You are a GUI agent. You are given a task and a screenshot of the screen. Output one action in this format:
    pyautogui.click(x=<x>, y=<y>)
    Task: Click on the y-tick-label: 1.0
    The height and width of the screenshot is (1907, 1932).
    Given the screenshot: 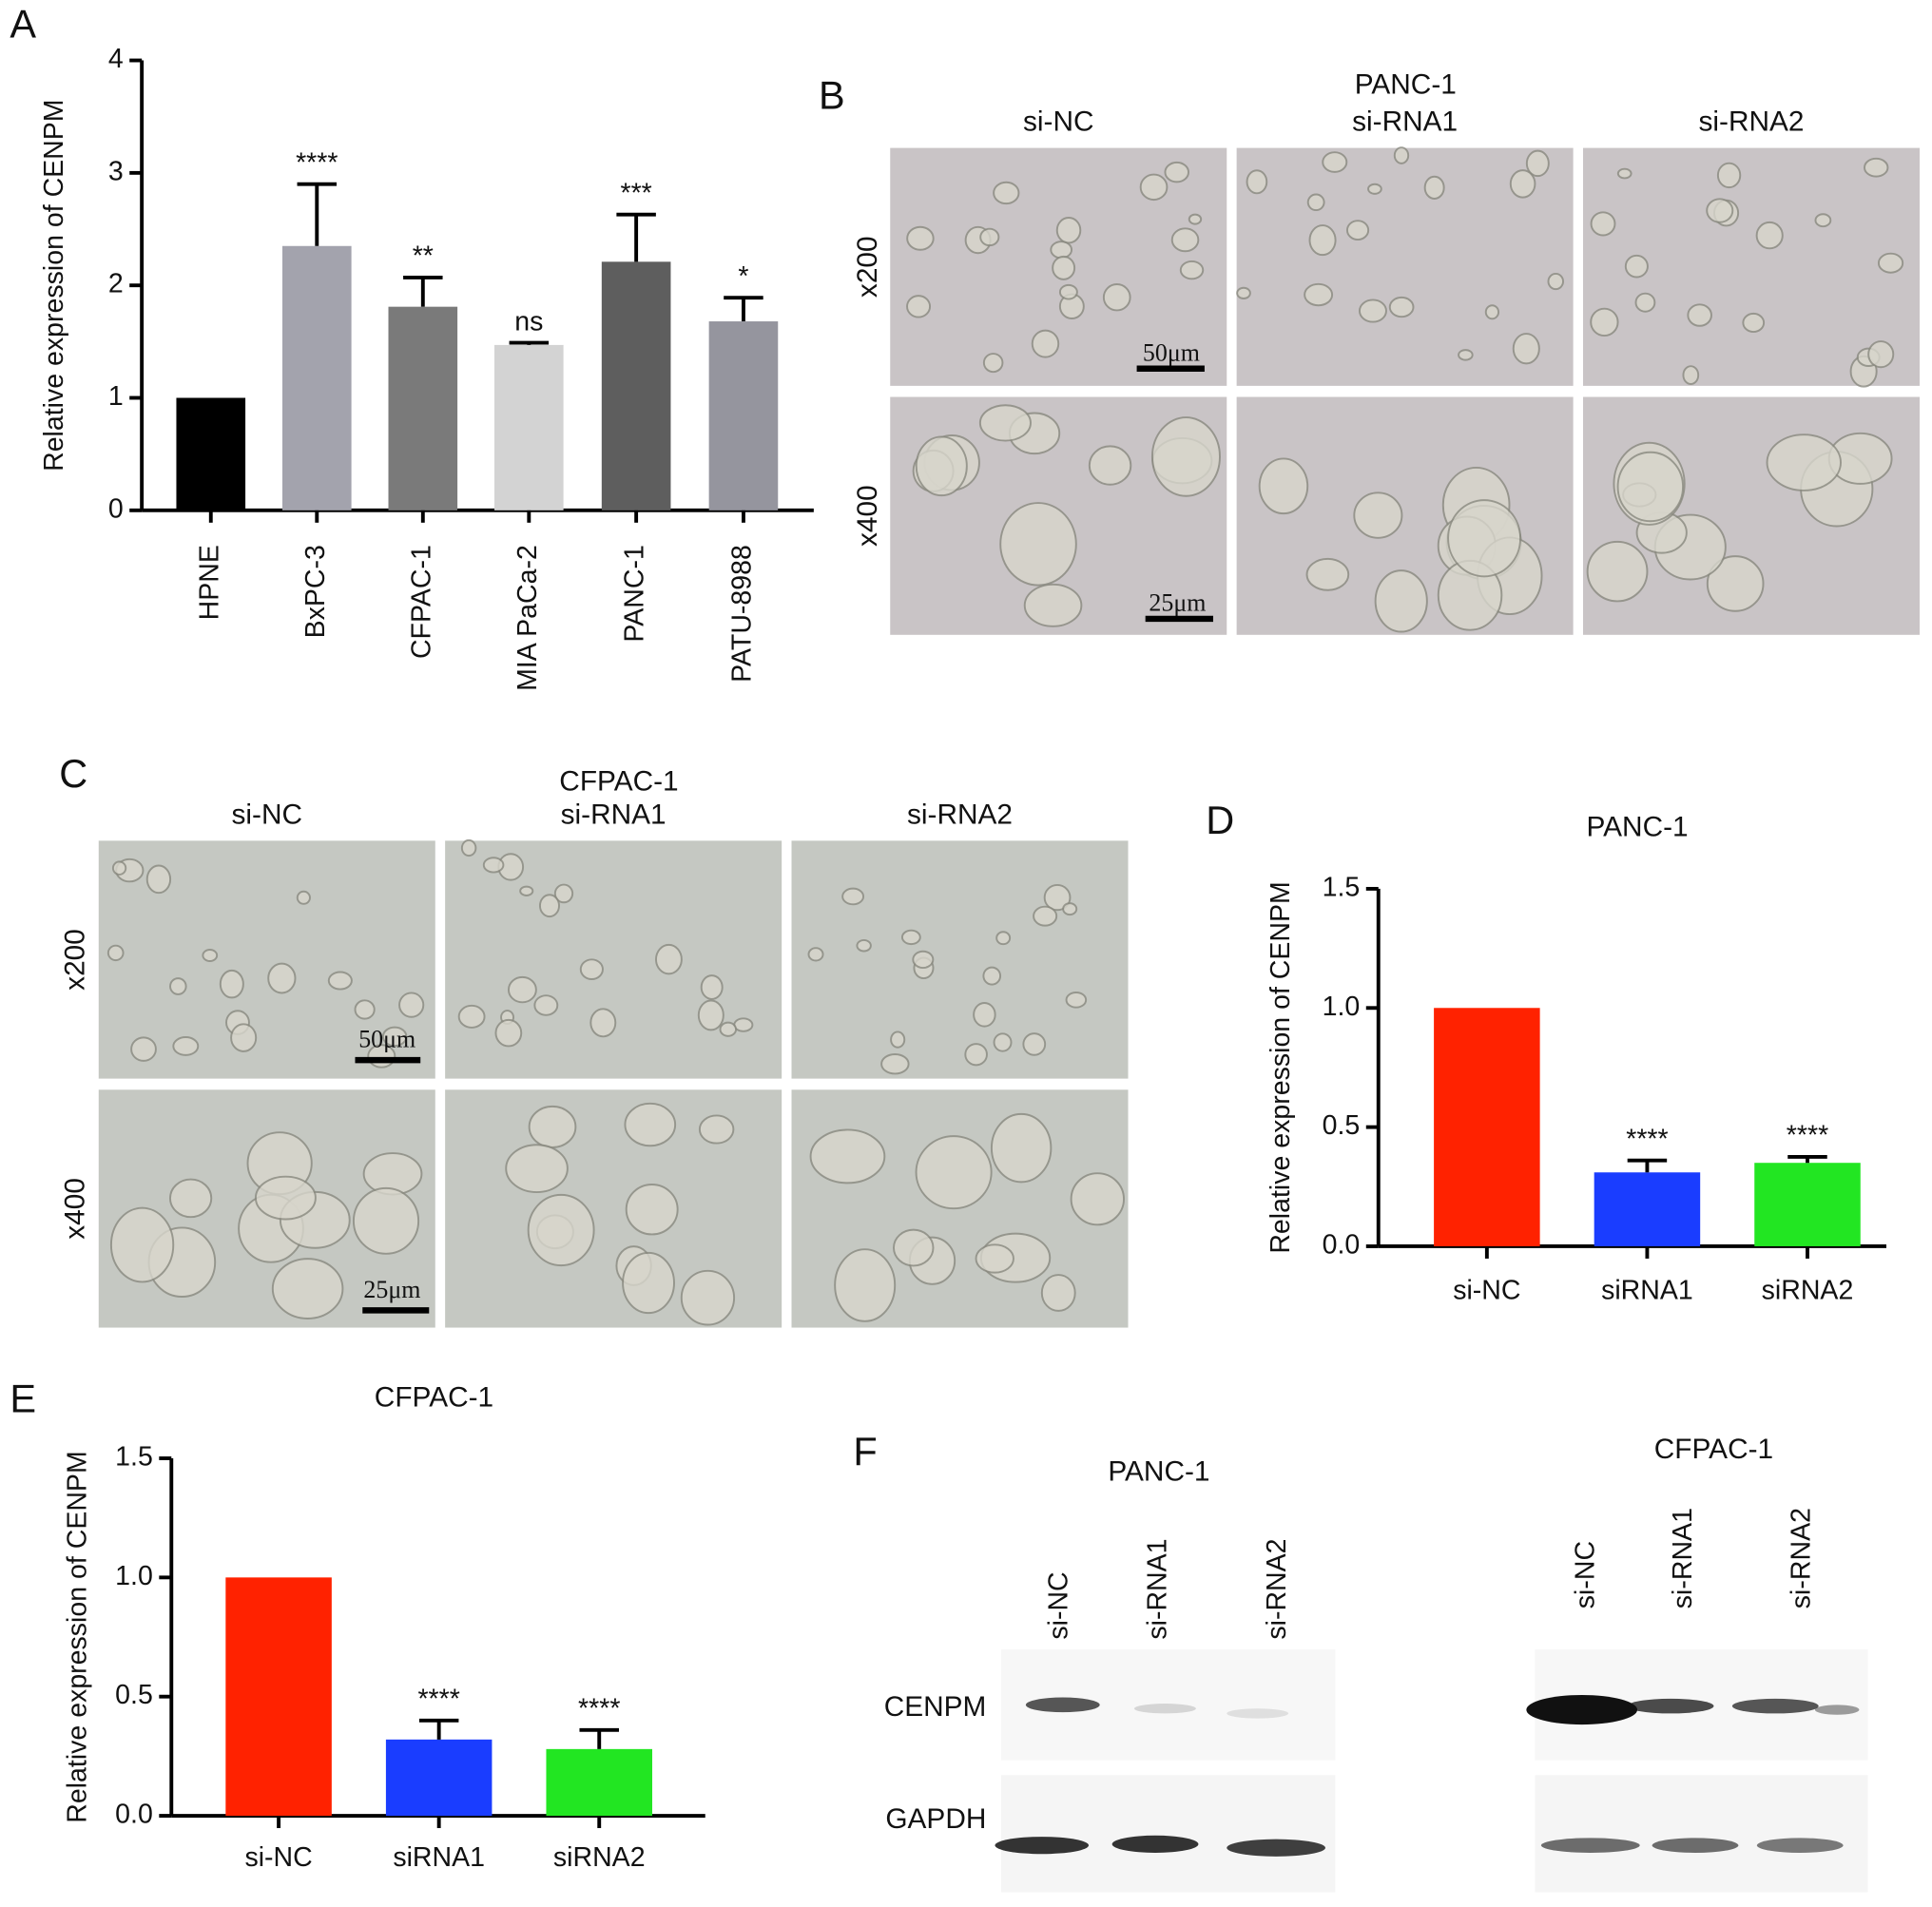 What is the action you would take?
    pyautogui.click(x=1342, y=1007)
    